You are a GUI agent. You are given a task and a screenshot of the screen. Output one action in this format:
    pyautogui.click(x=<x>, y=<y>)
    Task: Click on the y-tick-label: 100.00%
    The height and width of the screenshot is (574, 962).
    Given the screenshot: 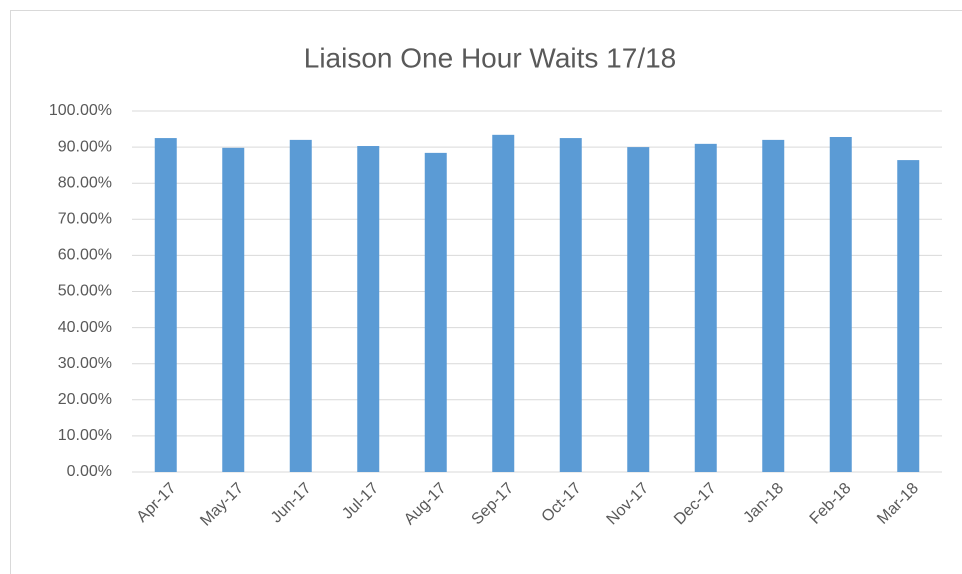 What is the action you would take?
    pyautogui.click(x=80, y=110)
    